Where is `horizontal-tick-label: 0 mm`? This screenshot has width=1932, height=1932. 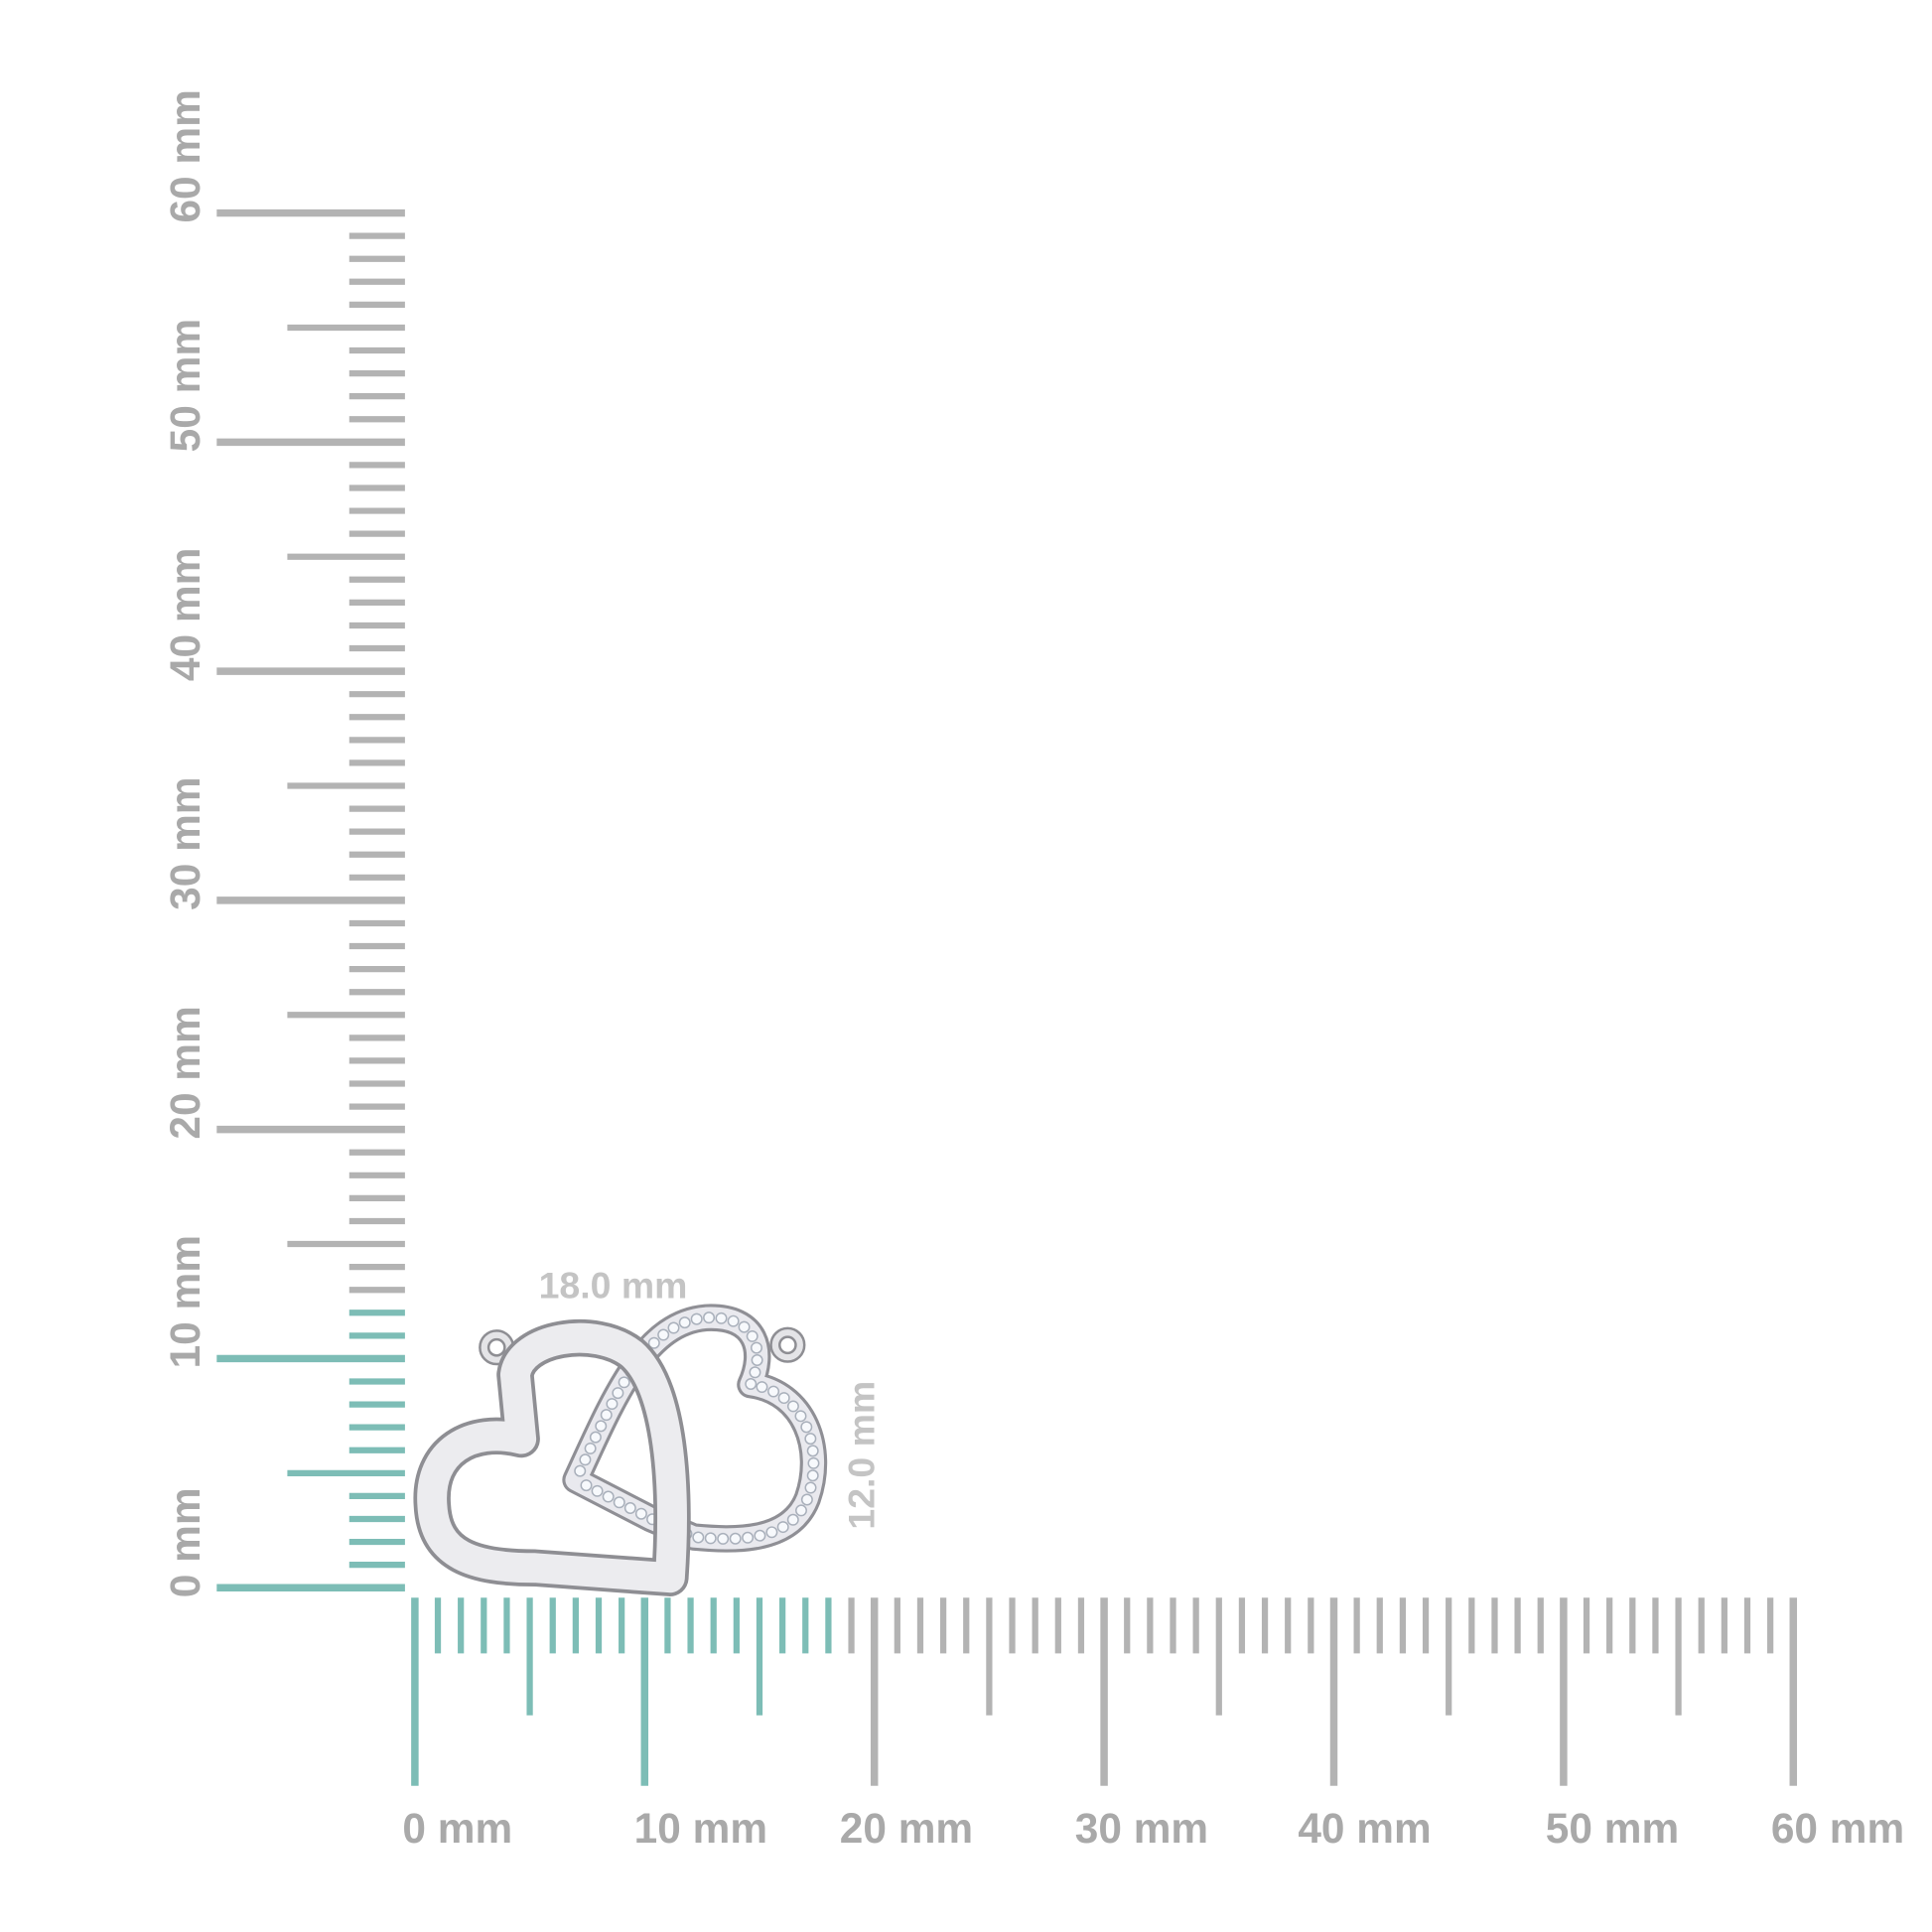
horizontal-tick-label: 0 mm is located at coordinates (457, 1828).